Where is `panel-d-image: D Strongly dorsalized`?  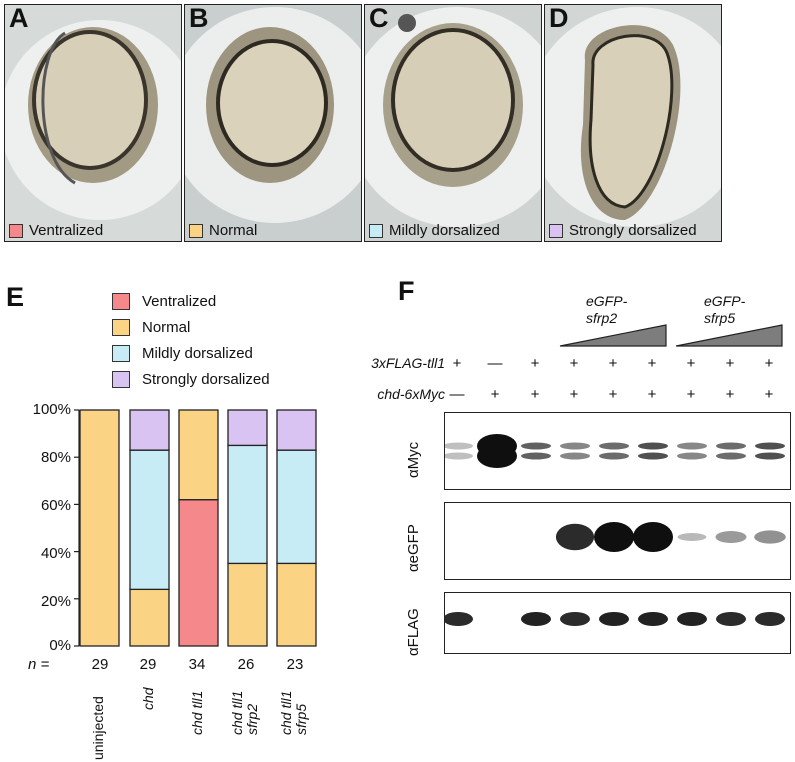 panel-d-image: D Strongly dorsalized is located at coordinates (633, 123).